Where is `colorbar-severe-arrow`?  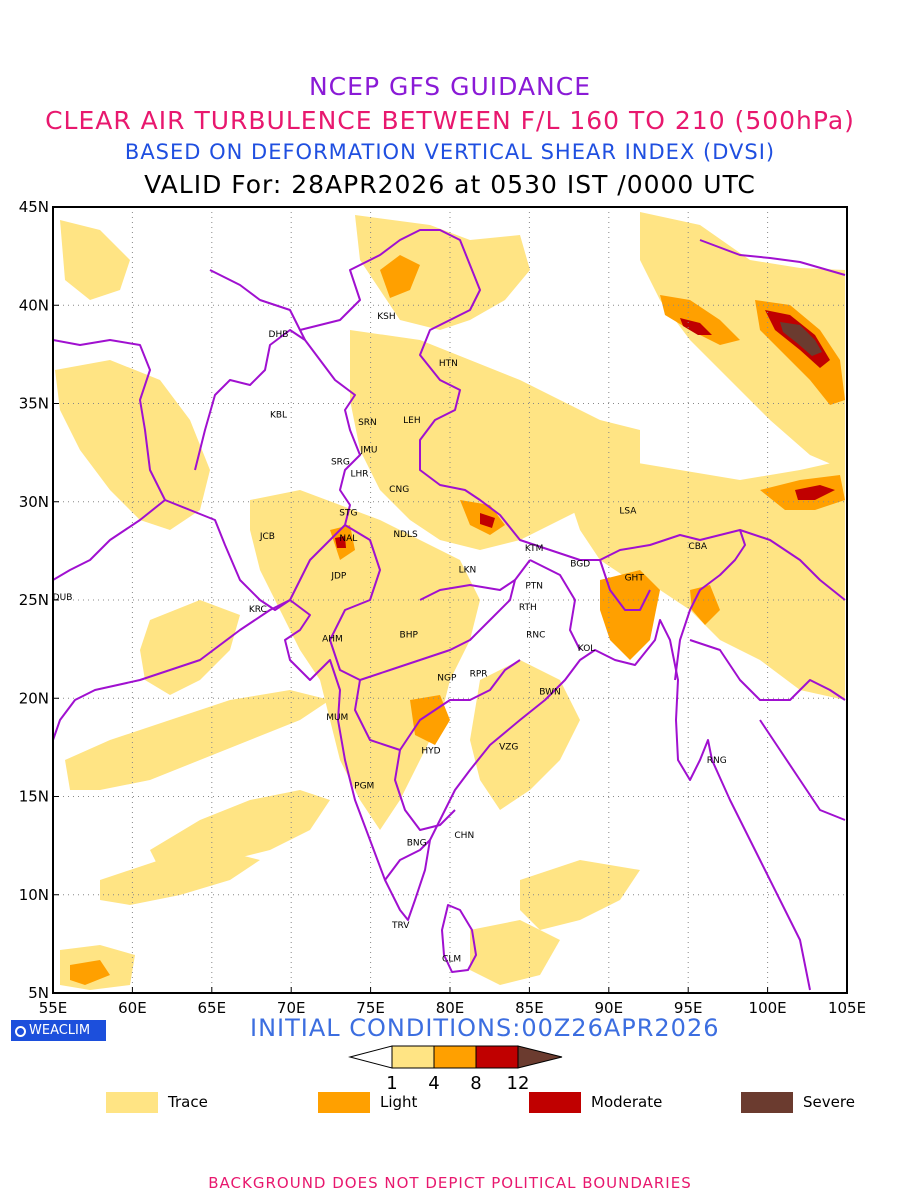 colorbar-severe-arrow is located at coordinates (540, 1057).